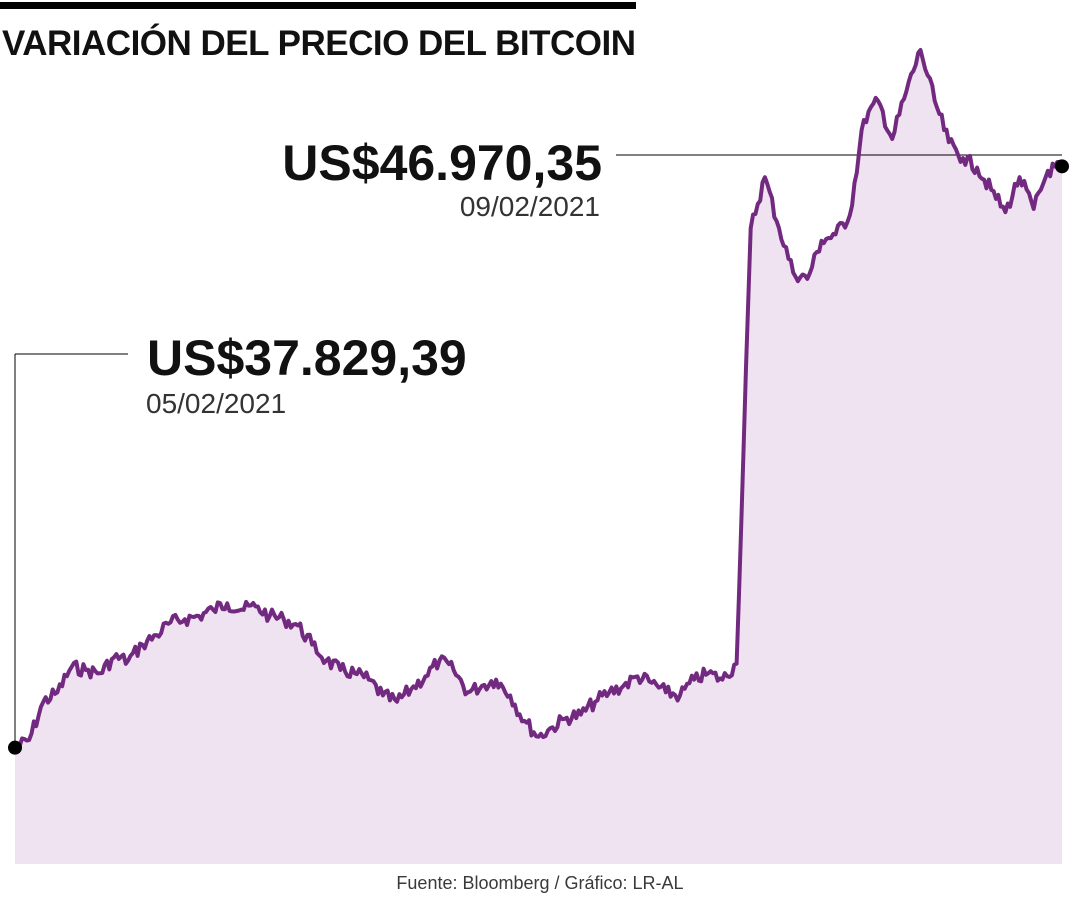 The image size is (1080, 900). What do you see at coordinates (442, 163) in the screenshot?
I see `end-price-label: US$46.970,35` at bounding box center [442, 163].